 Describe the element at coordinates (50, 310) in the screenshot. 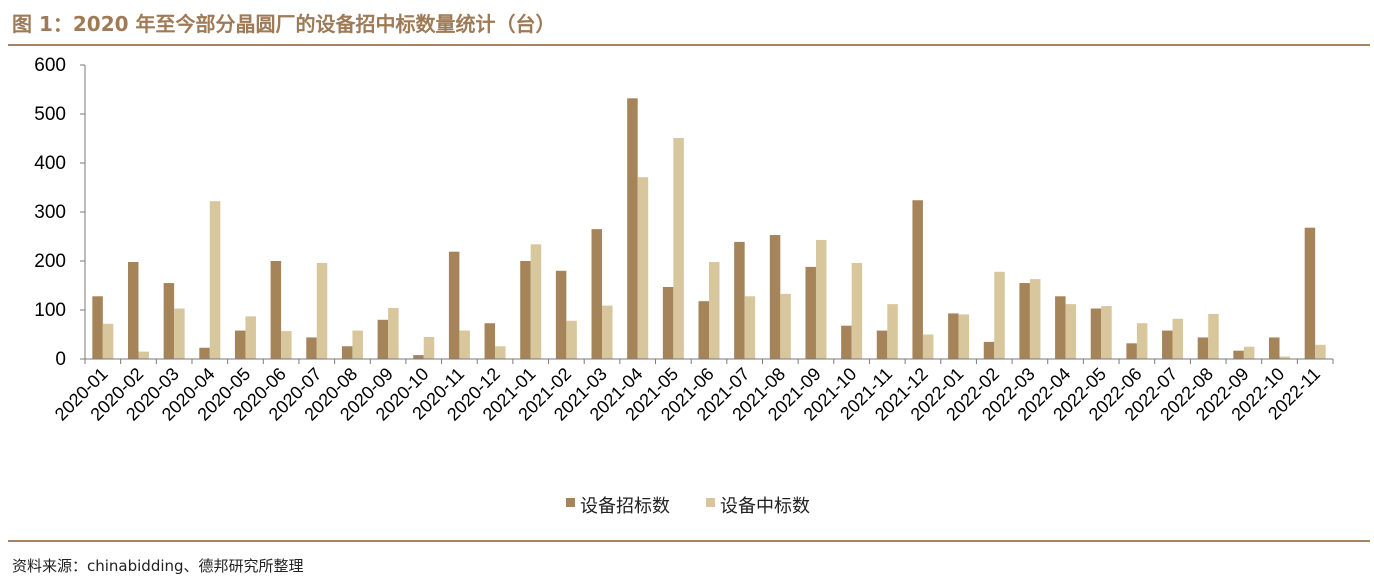

I see `y-tick-label: 100` at that location.